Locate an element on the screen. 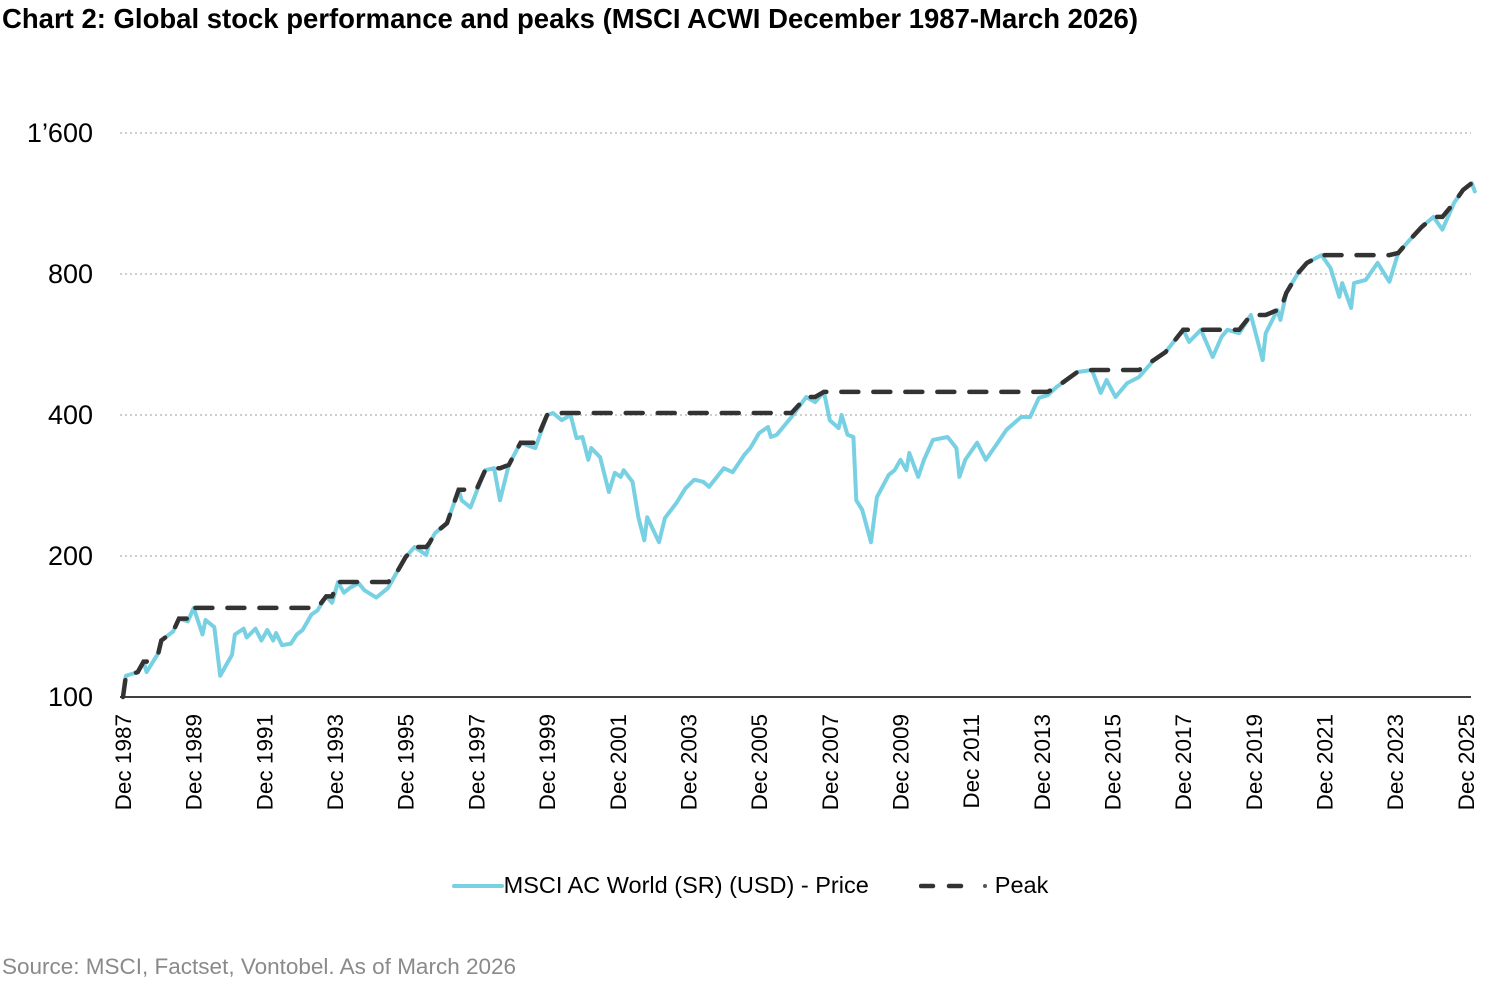 This screenshot has width=1500, height=983. x-tick-label: Dec 2009 is located at coordinates (900, 762).